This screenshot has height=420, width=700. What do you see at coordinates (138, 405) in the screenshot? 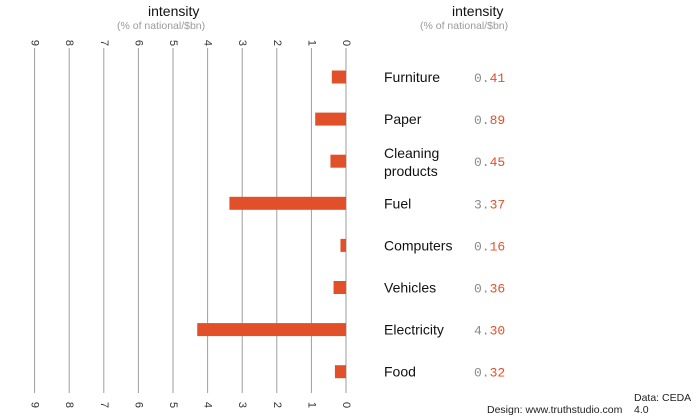
I see `tick-label-bottom-6: 6` at bounding box center [138, 405].